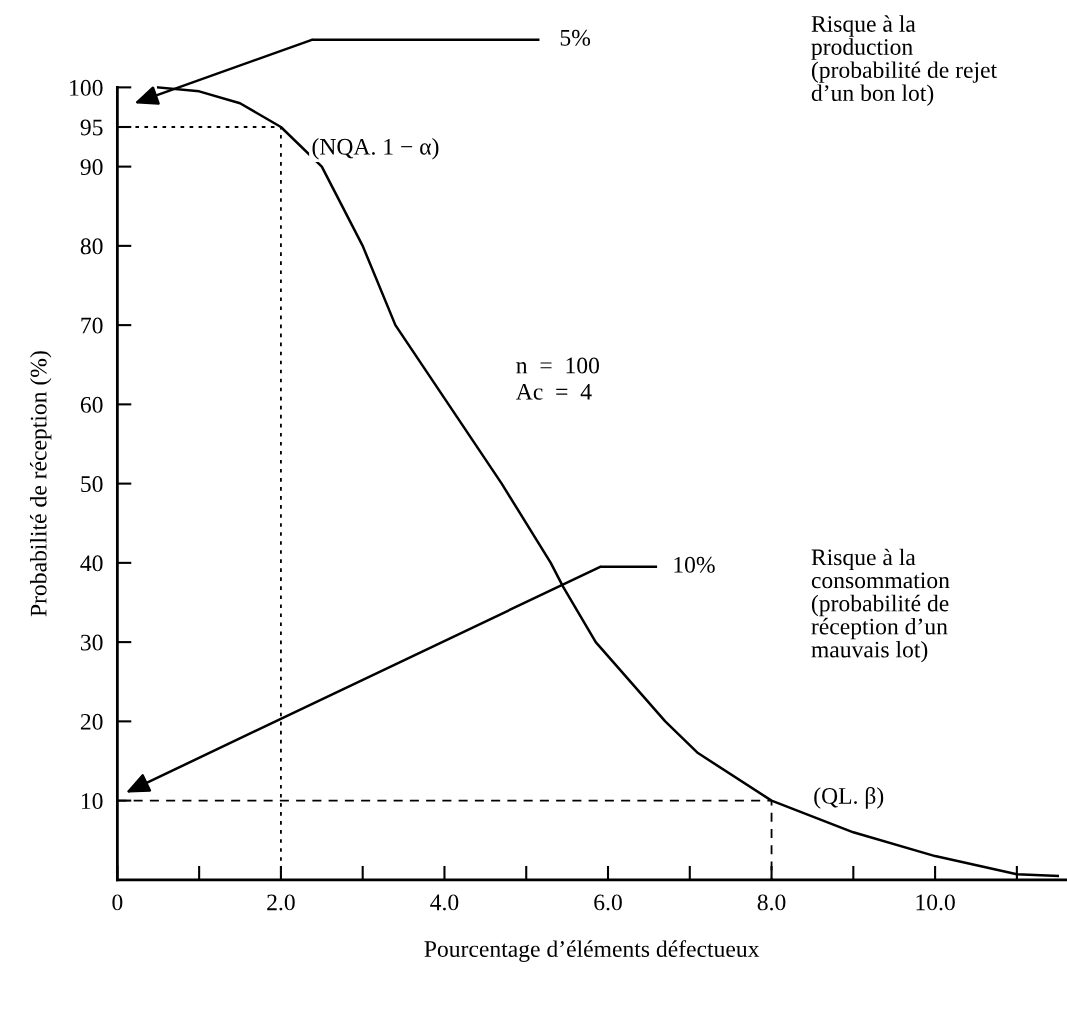 Image resolution: width=1067 pixels, height=1016 pixels. Describe the element at coordinates (444, 902) in the screenshot. I see `x-tick-label: 4.0` at that location.